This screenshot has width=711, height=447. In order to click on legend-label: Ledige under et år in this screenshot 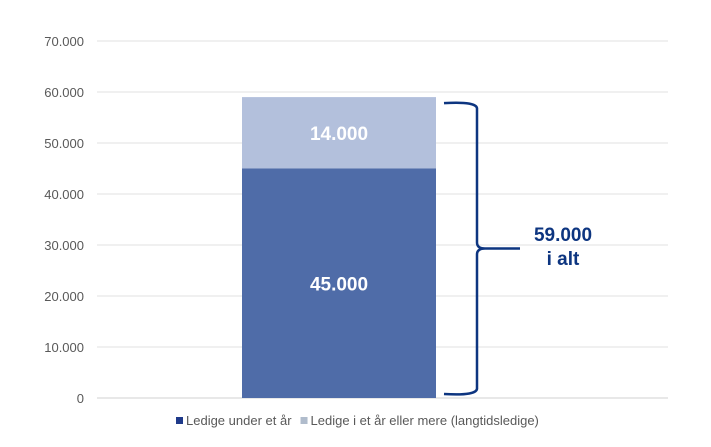, I will do `click(239, 420)`.